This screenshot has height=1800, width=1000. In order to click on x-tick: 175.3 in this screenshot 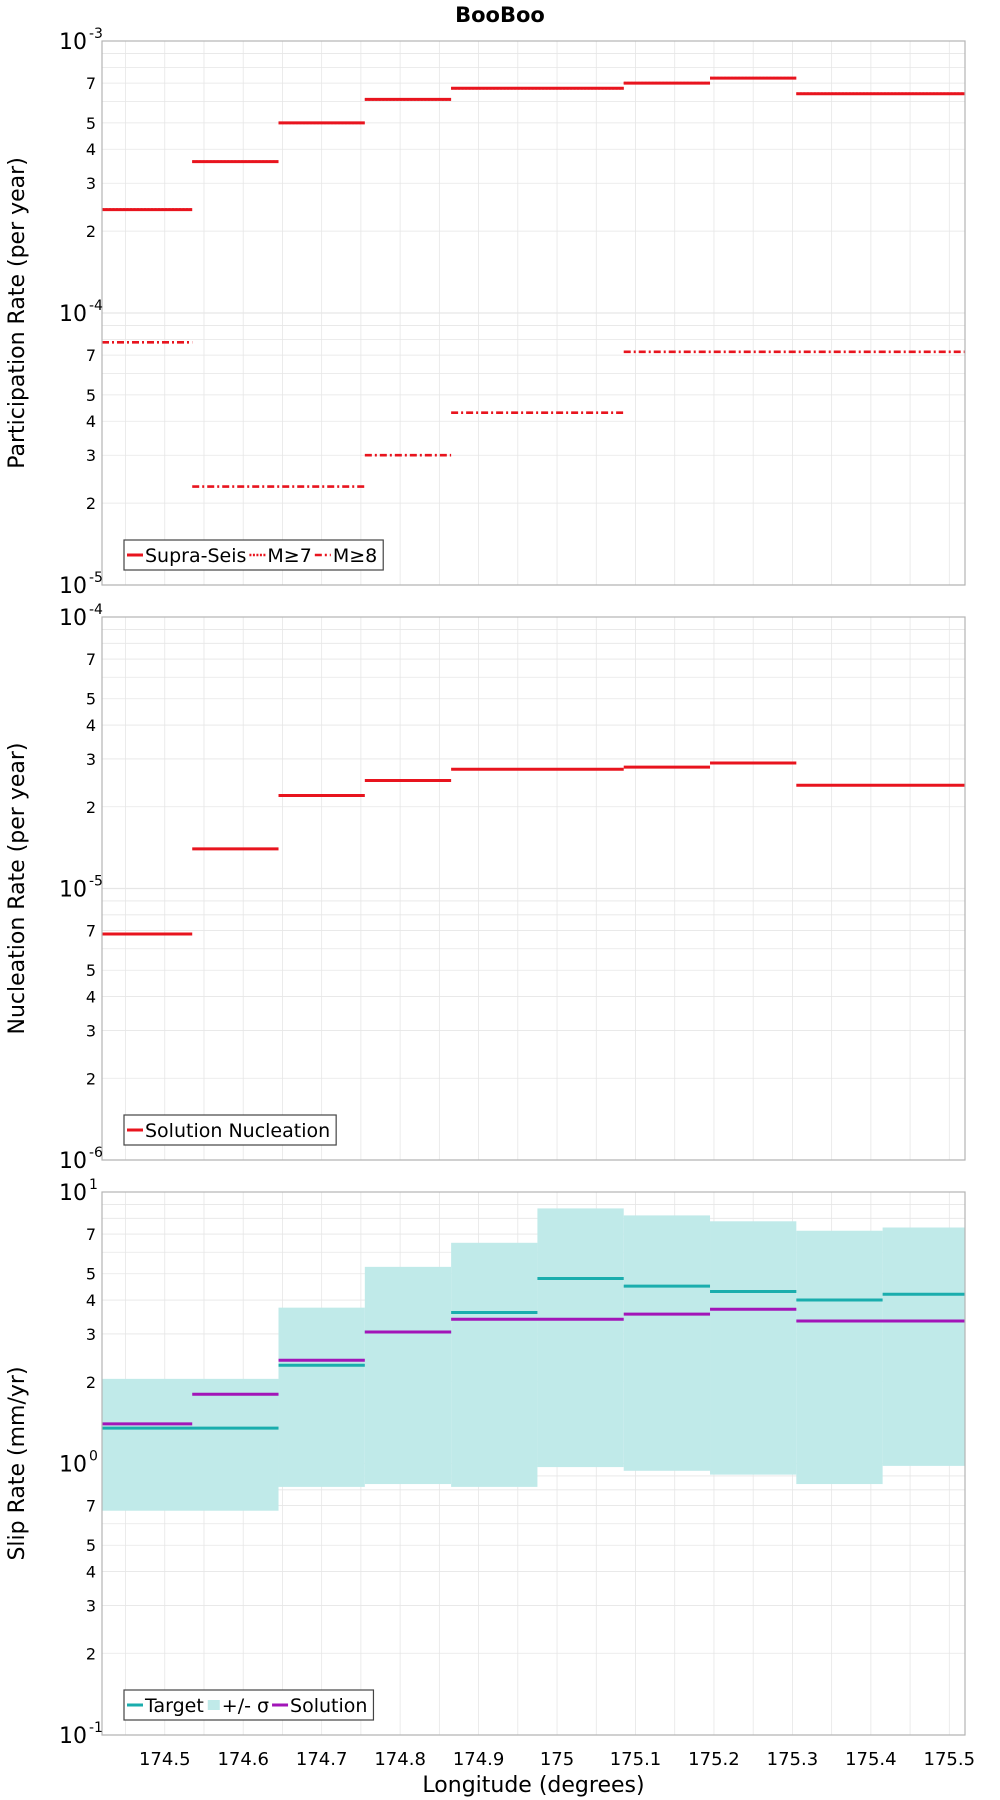, I will do `click(793, 1759)`.